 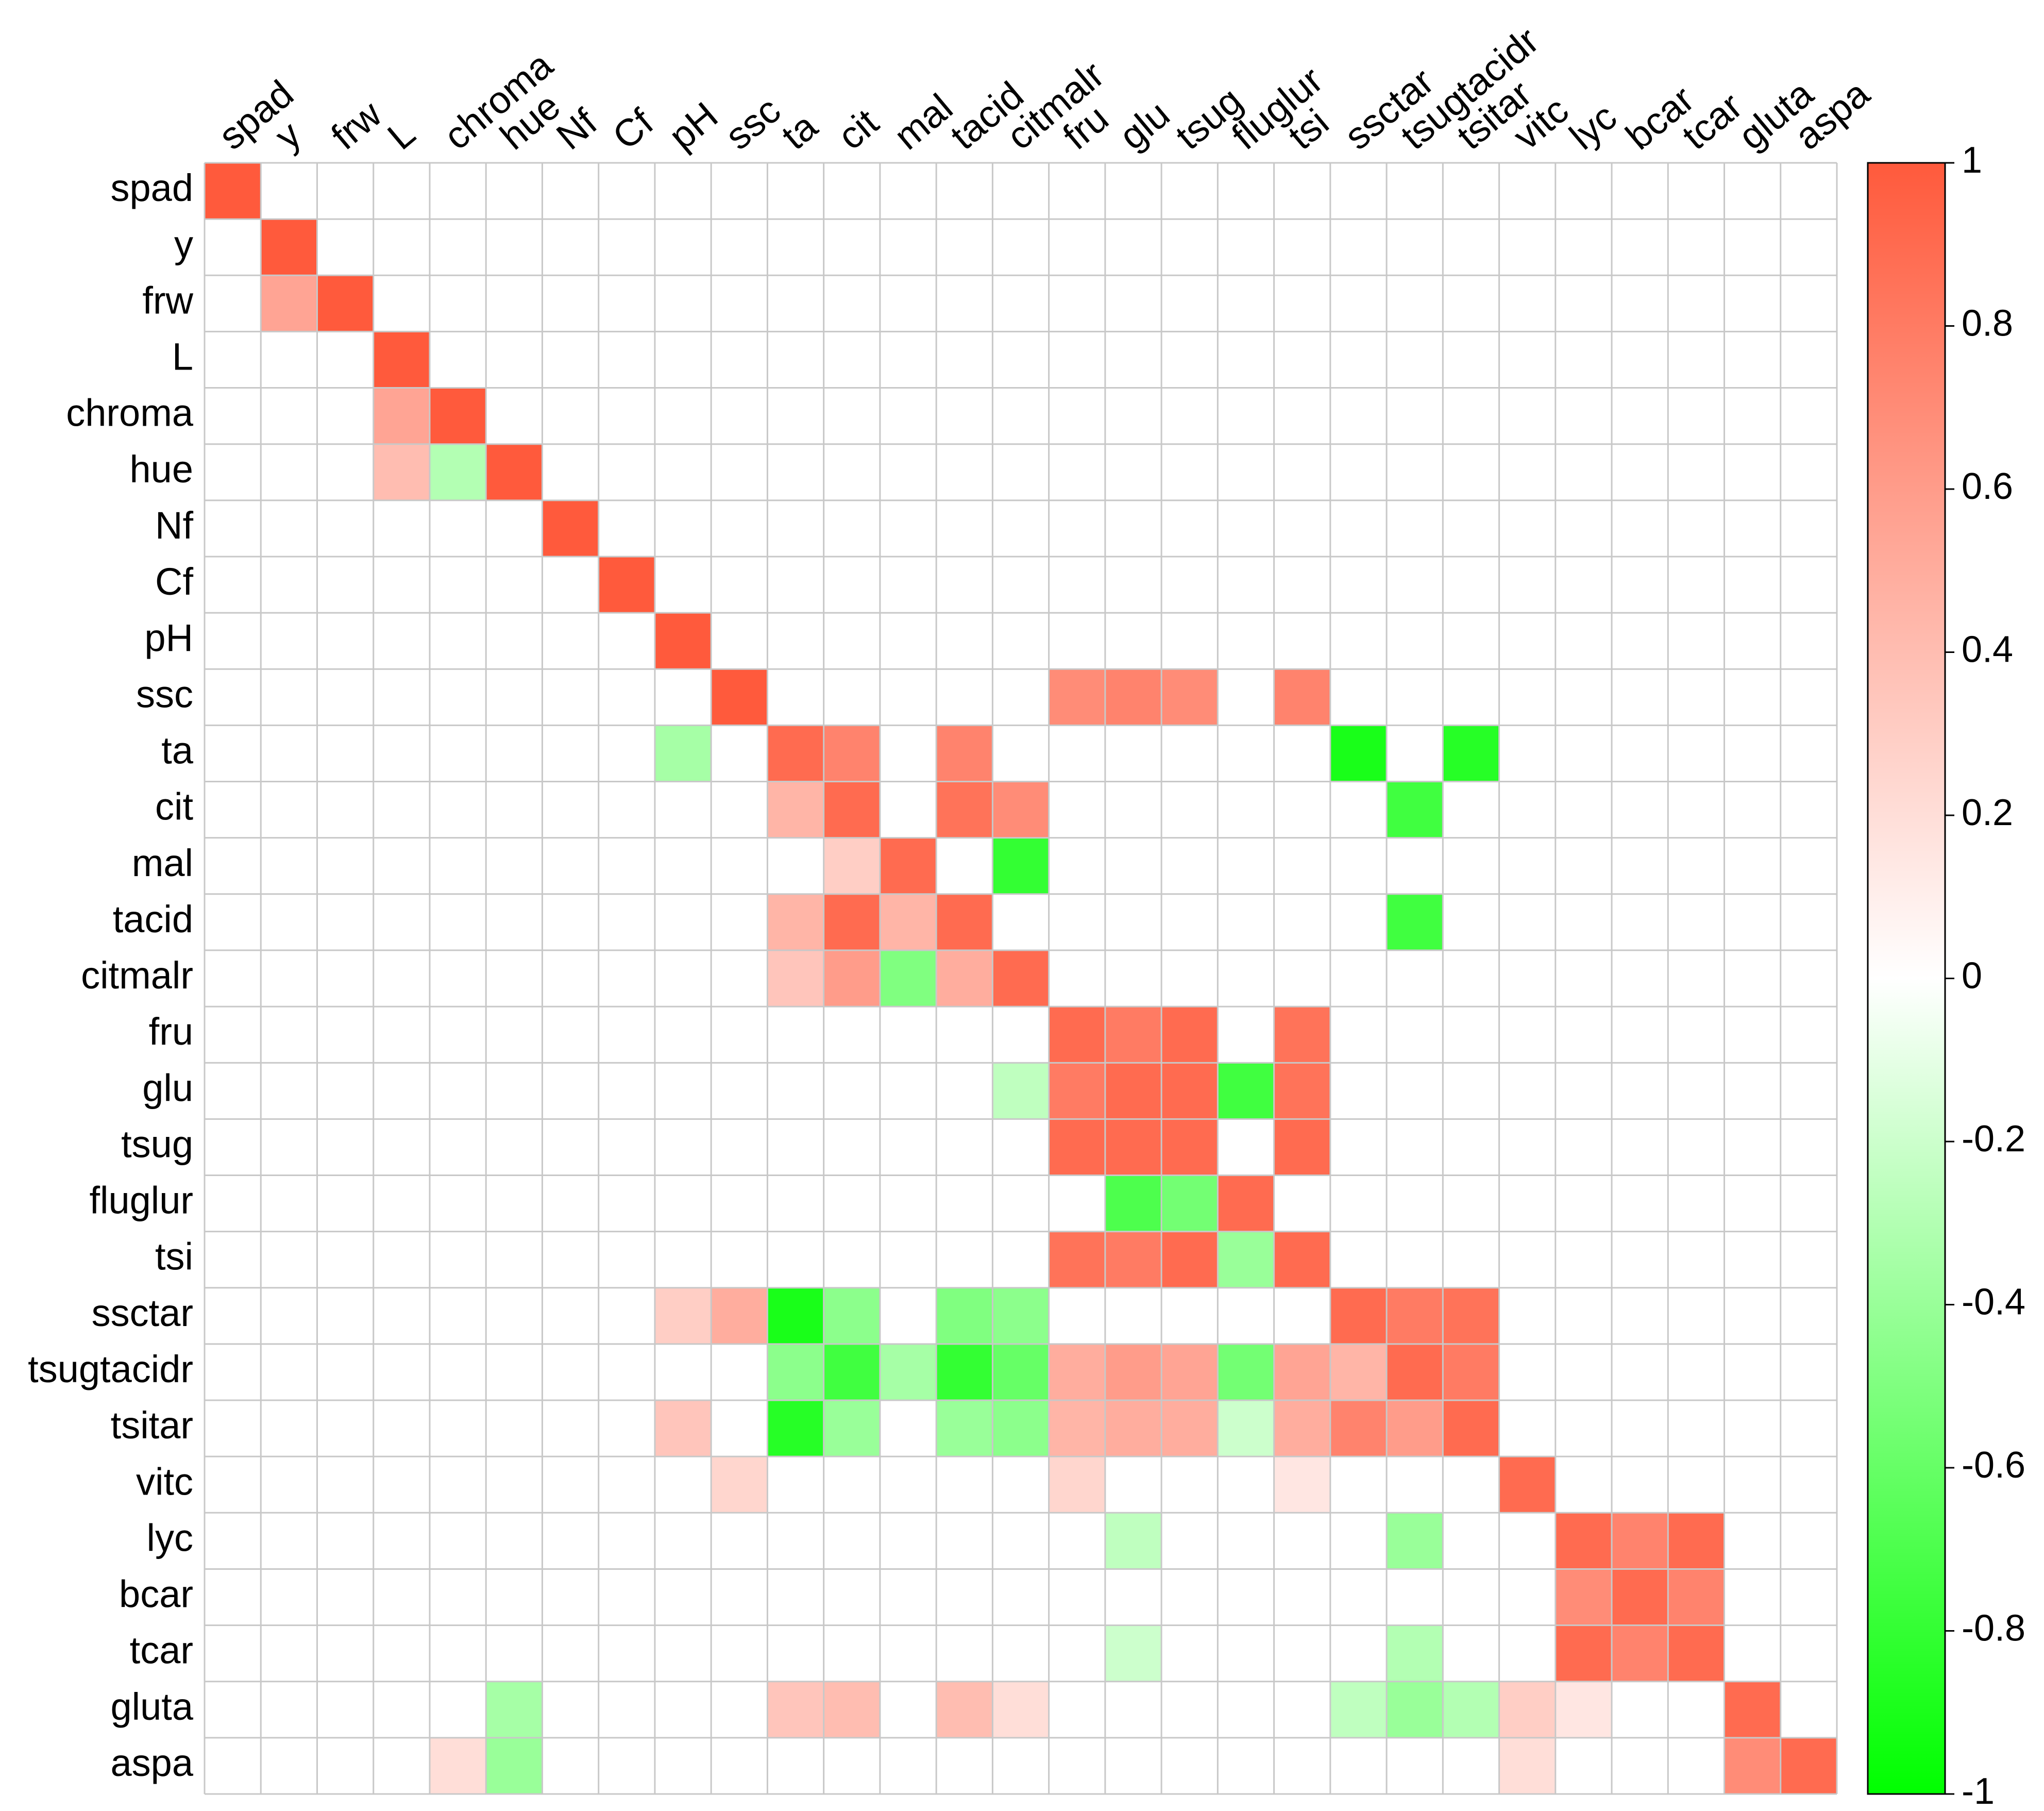 I want to click on row-label: pH, so click(x=168, y=638).